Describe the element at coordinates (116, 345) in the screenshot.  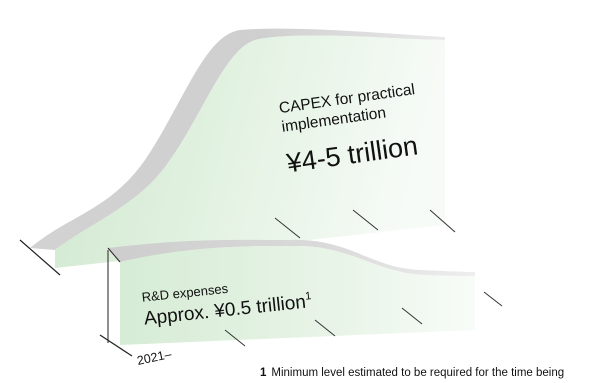
I see `rd-baseline` at that location.